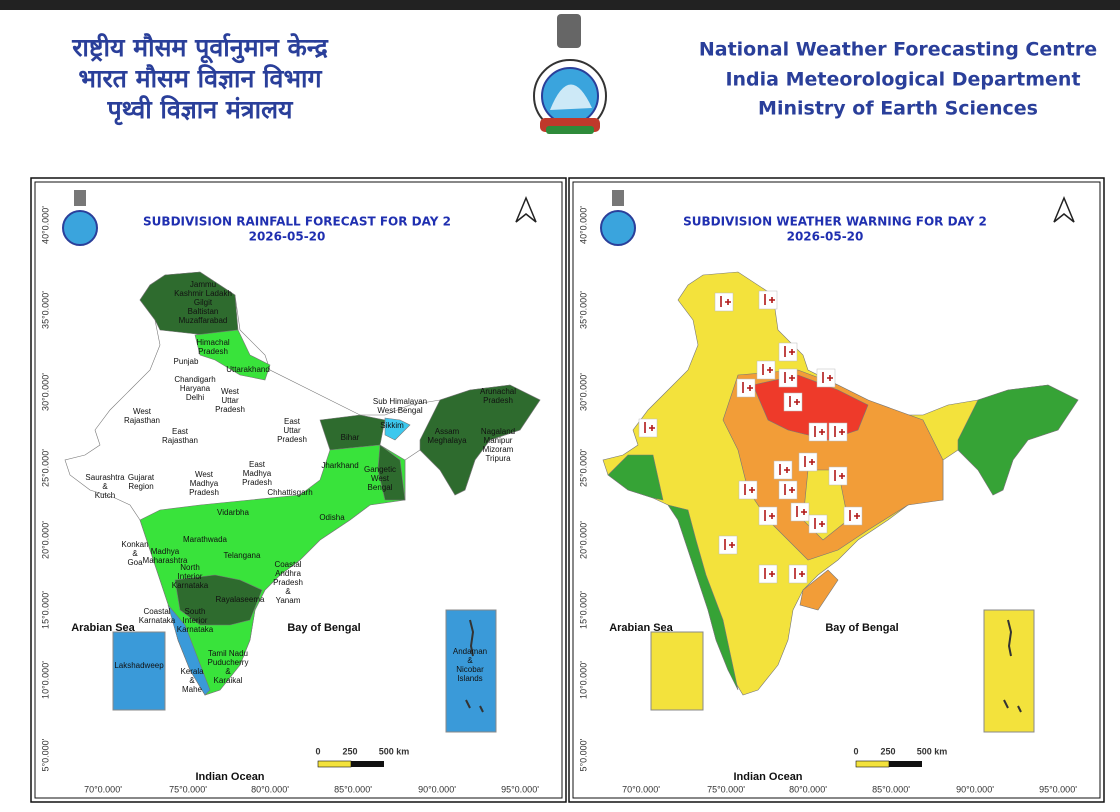  Describe the element at coordinates (380, 469) in the screenshot. I see `region-label: Gangetic` at that location.